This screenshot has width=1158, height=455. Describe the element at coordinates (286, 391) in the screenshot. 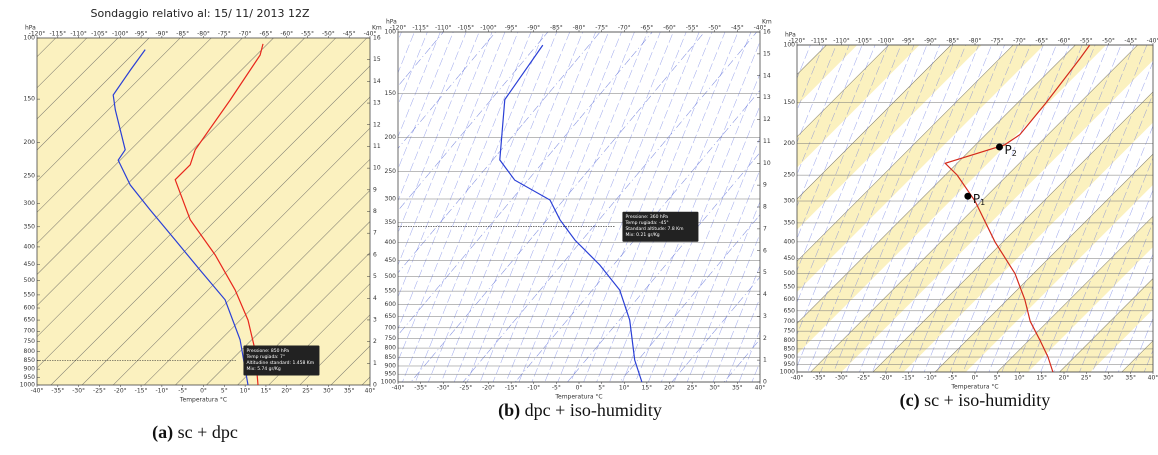

I see `x-tick-label: 20°` at that location.